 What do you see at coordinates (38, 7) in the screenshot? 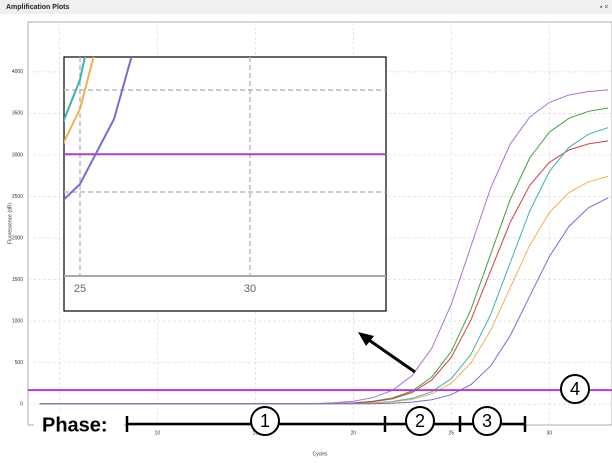
I see `window-title: Amplification Plots` at bounding box center [38, 7].